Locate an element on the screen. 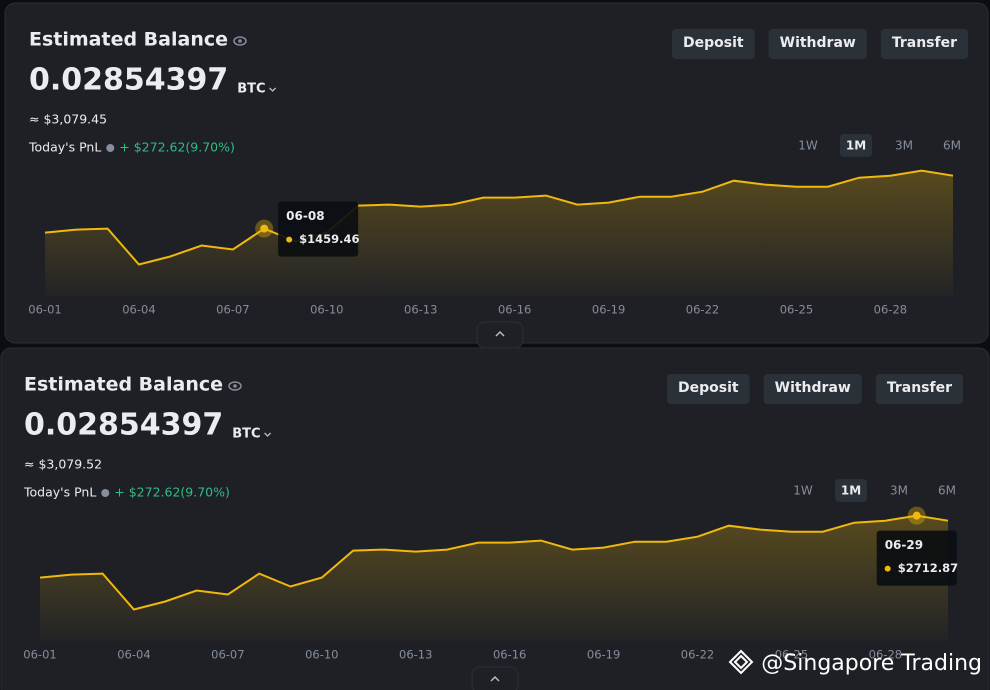  usd-value: ≈ $3,079.52 is located at coordinates (63, 464).